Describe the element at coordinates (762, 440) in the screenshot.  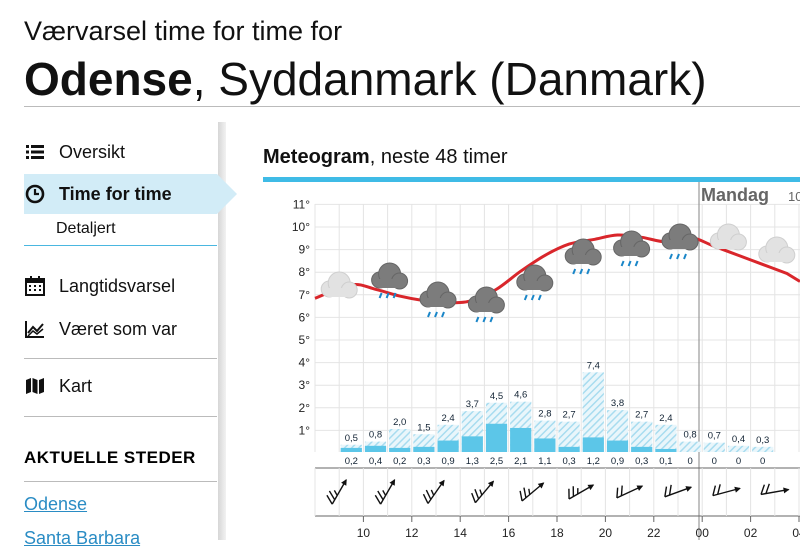
I see `precip-label-max: 0,3` at that location.